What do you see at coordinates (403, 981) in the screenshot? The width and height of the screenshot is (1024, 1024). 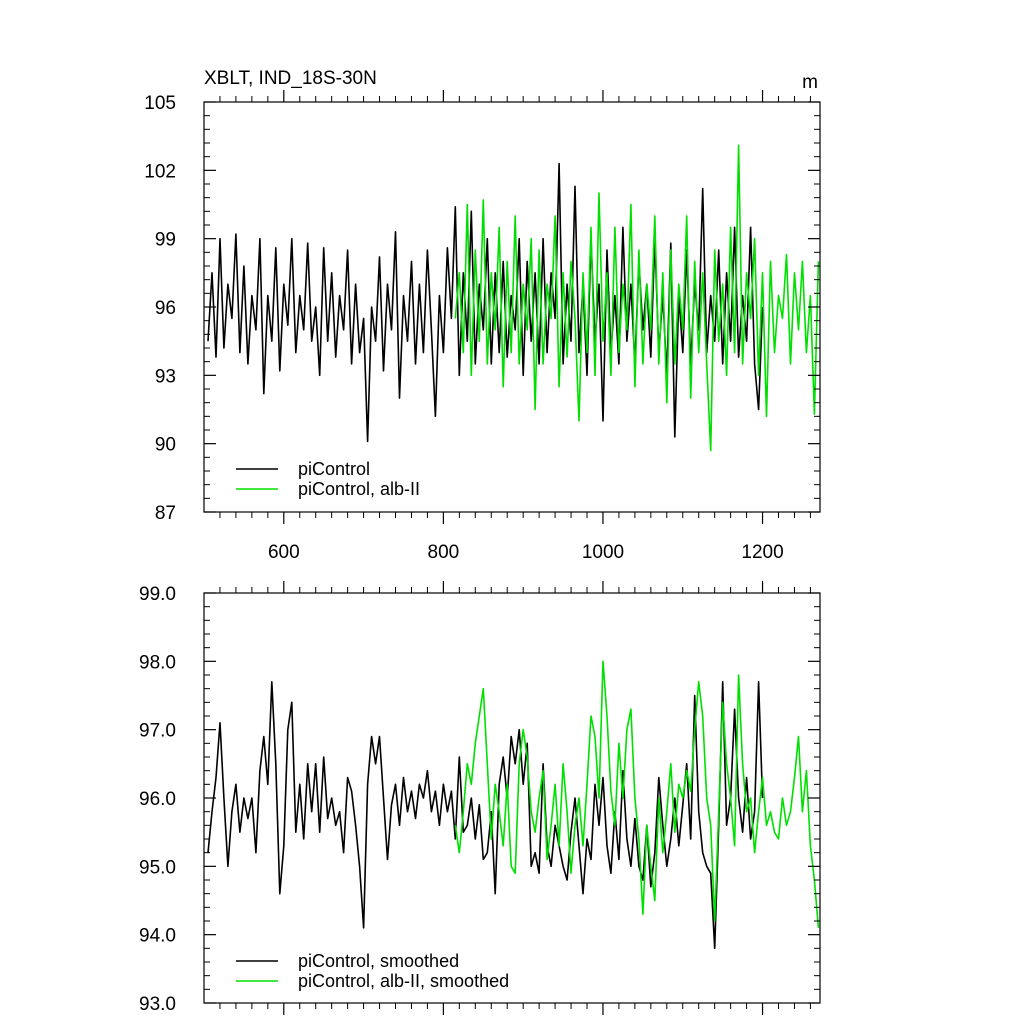 I see `legend-label: piControl, alb-II, smoothed` at bounding box center [403, 981].